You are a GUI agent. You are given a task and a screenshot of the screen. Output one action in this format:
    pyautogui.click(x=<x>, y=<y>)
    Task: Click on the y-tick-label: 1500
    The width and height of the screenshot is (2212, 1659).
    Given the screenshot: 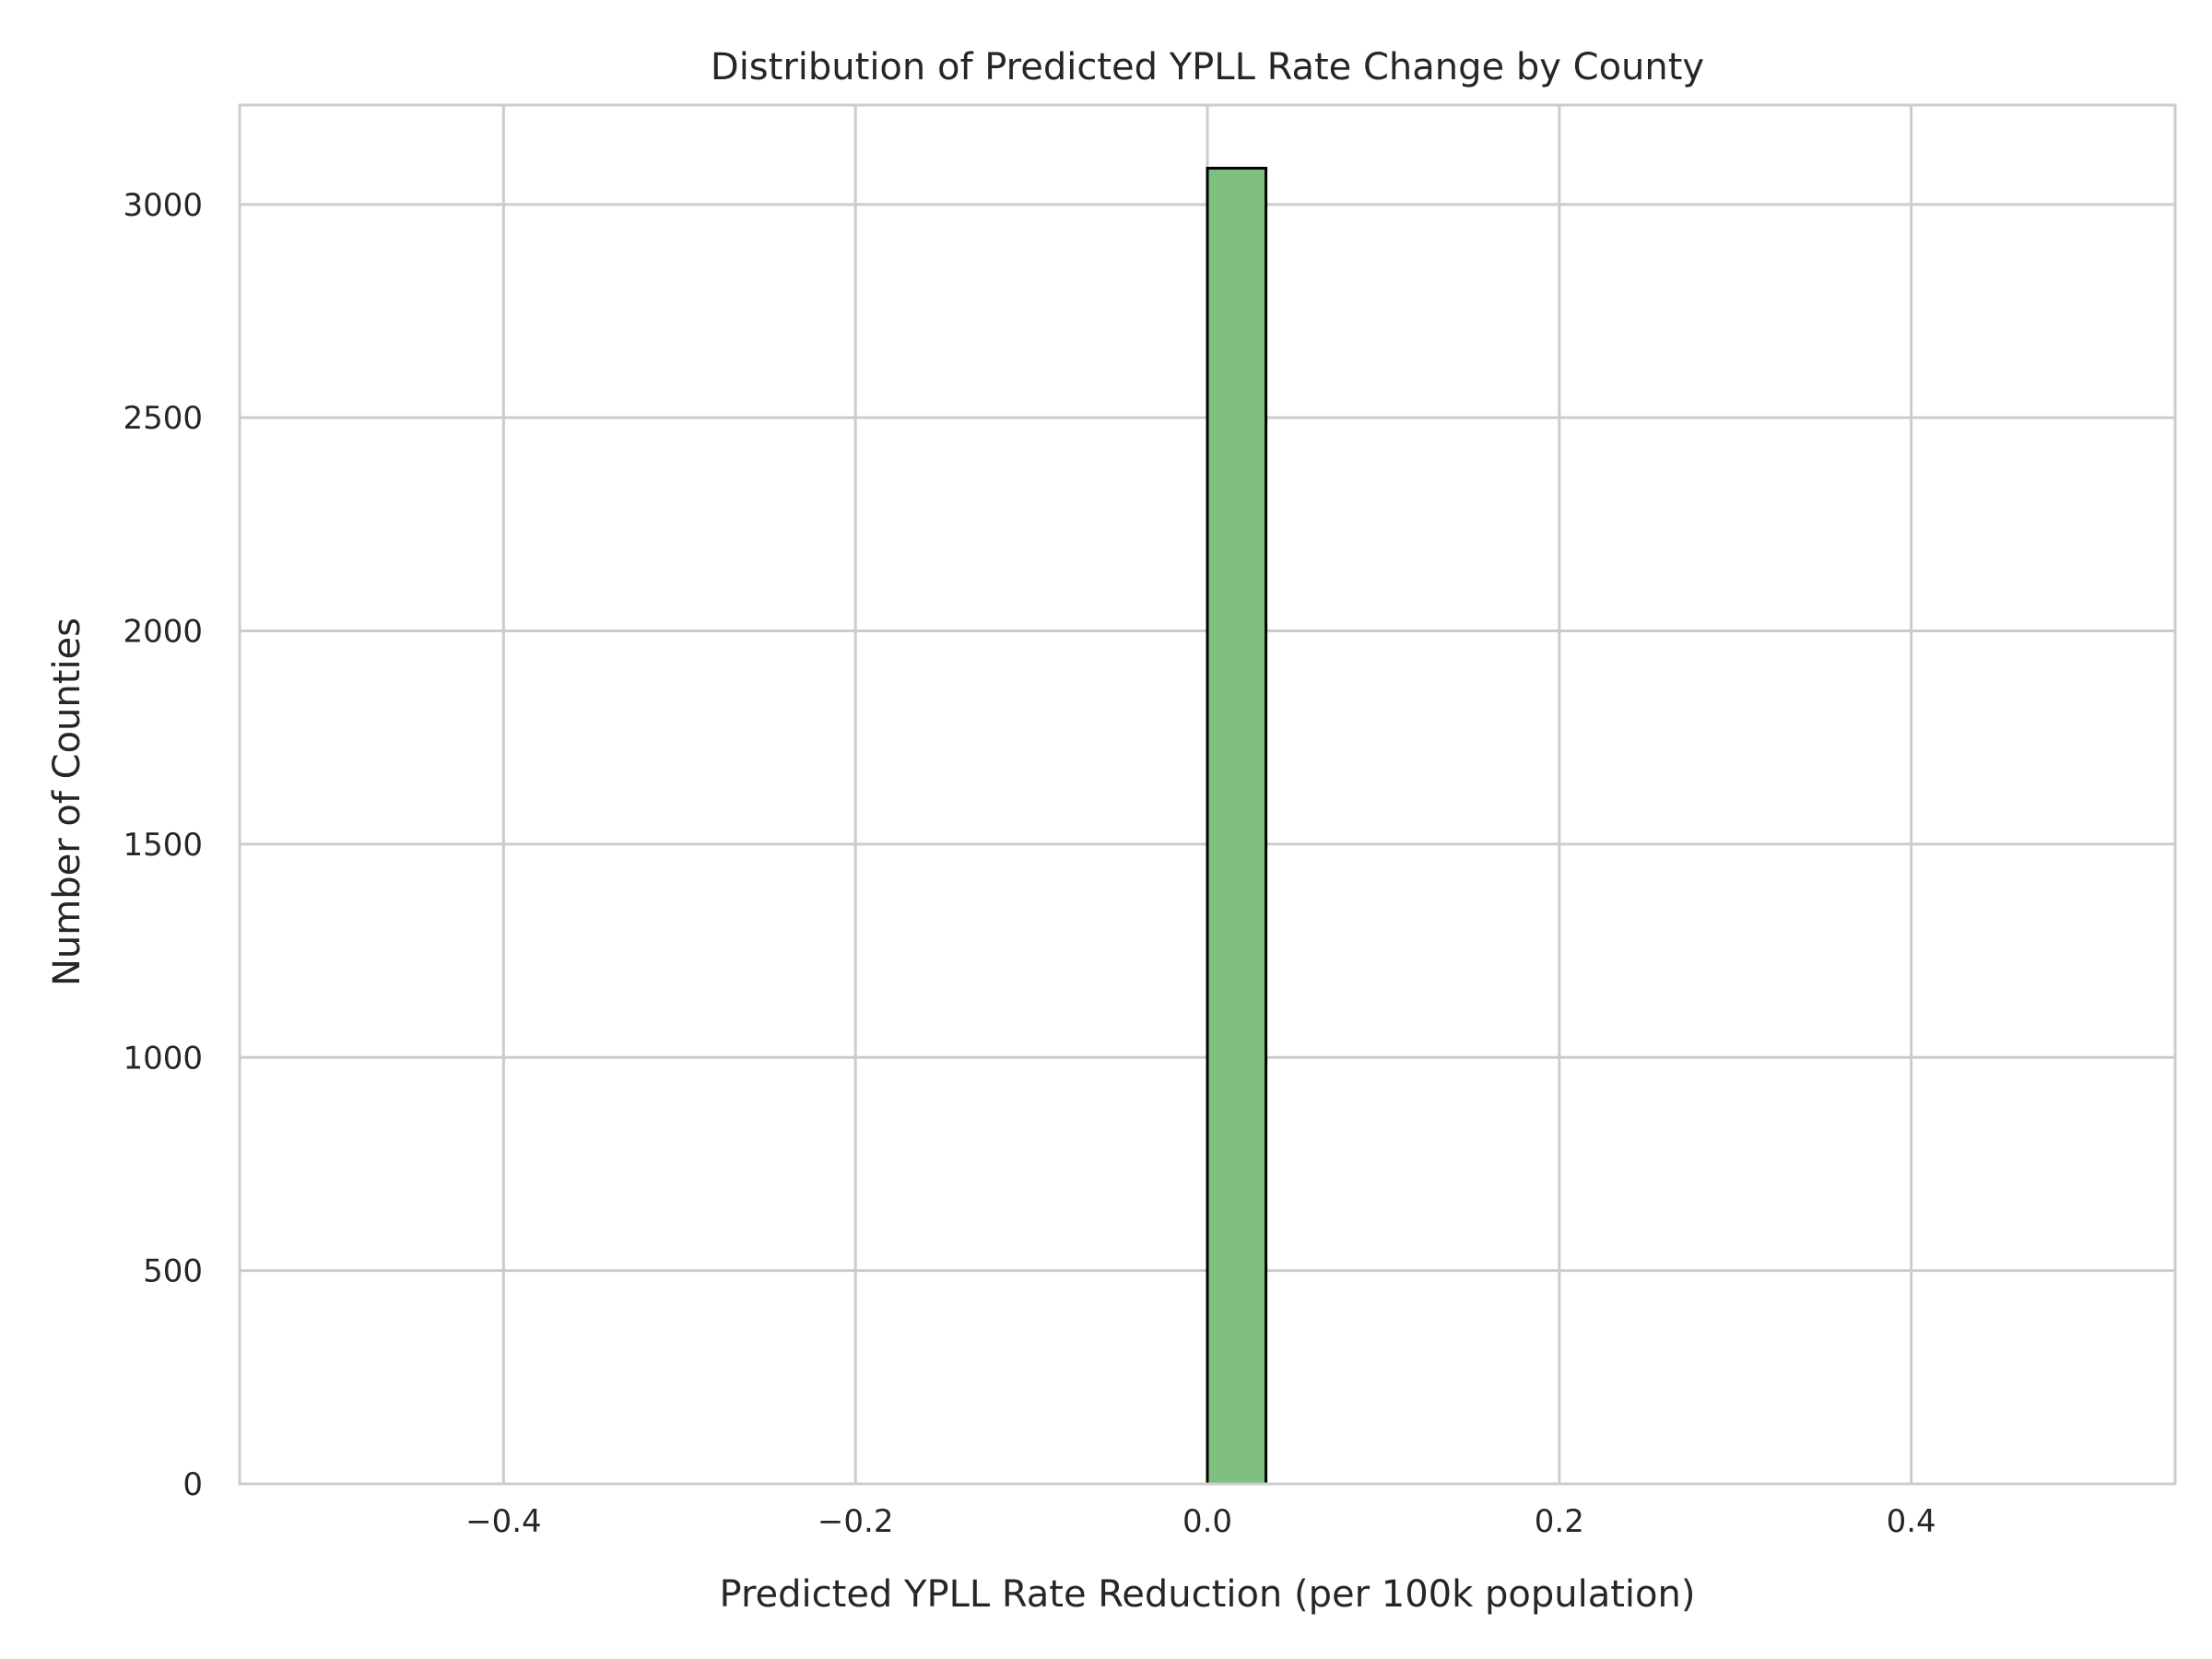 What is the action you would take?
    pyautogui.click(x=163, y=845)
    